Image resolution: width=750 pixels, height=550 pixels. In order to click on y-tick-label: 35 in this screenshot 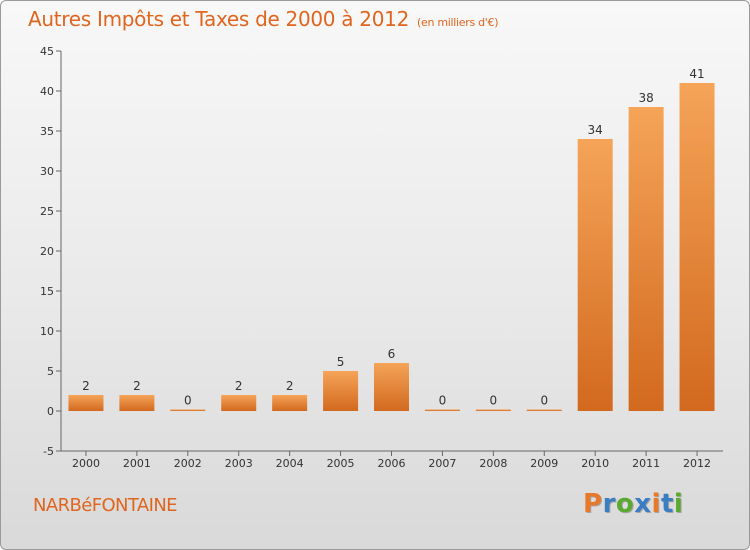, I will do `click(47, 131)`.